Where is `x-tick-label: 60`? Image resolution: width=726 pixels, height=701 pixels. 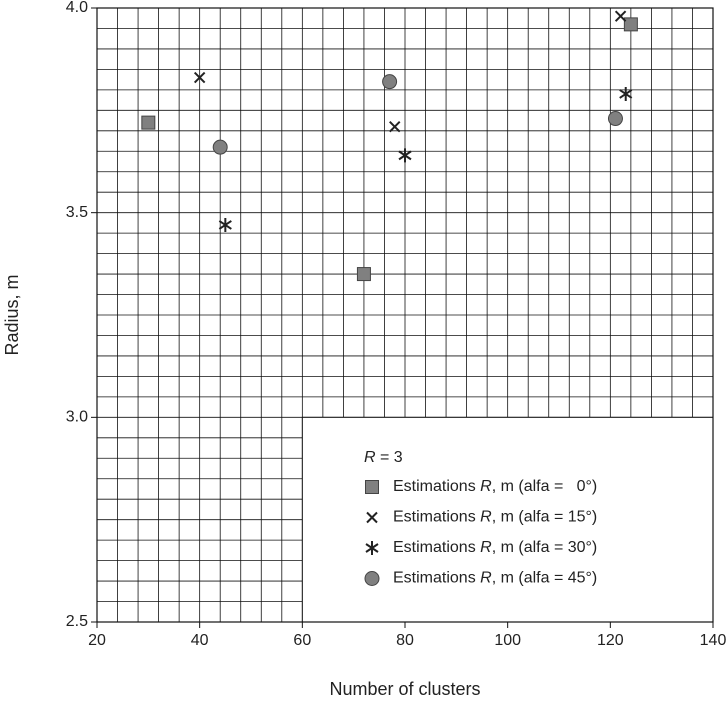
x-tick-label: 60 is located at coordinates (302, 640).